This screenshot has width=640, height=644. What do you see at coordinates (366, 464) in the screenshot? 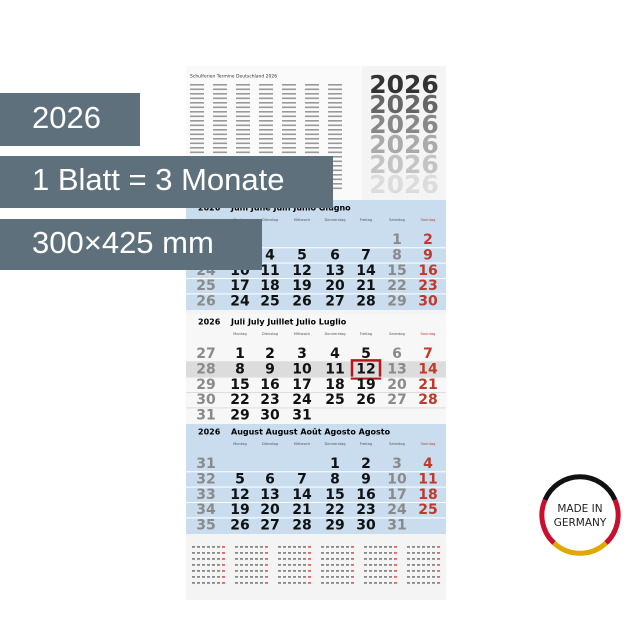
I see `day-number: 2` at bounding box center [366, 464].